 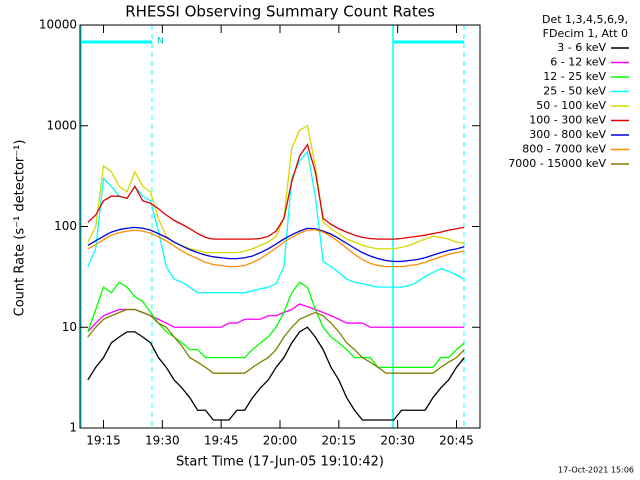 I want to click on y-axis-label: Count Rate (s⁻¹ detector⁻¹), so click(x=20, y=228).